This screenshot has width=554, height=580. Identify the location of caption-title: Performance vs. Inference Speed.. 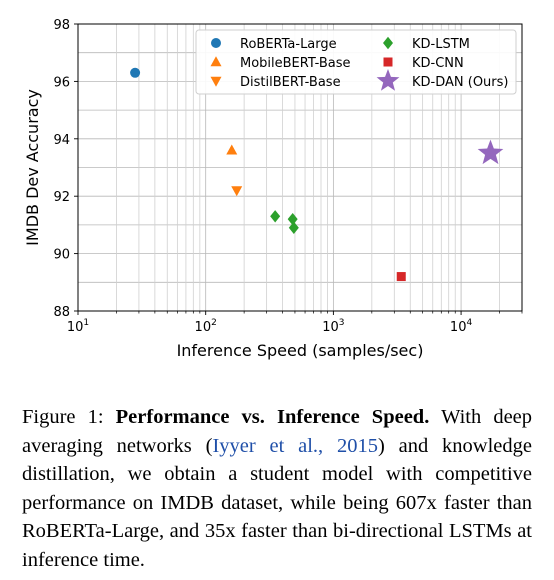
(272, 417).